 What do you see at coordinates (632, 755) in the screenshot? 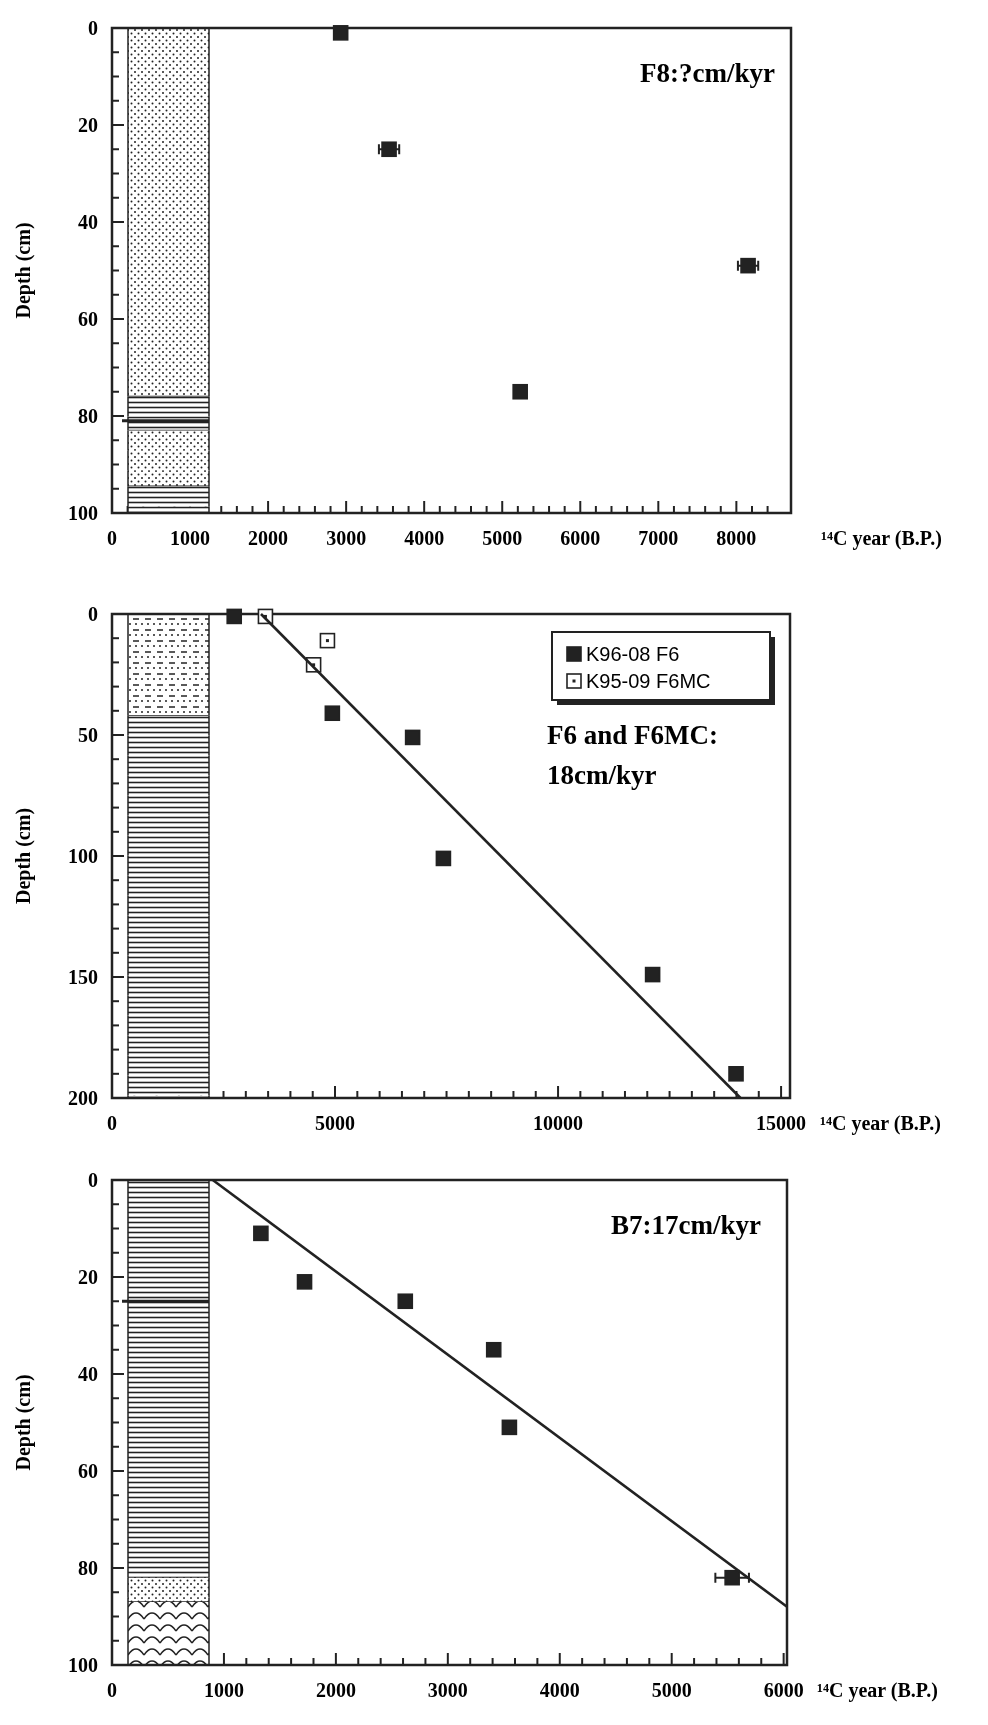
I see `text: F6 and F6MC: 18cm/kyr` at bounding box center [632, 755].